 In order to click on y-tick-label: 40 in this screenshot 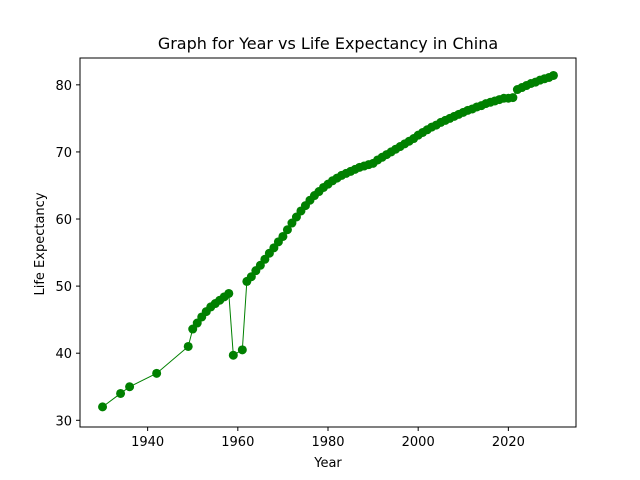, I will do `click(63, 354)`.